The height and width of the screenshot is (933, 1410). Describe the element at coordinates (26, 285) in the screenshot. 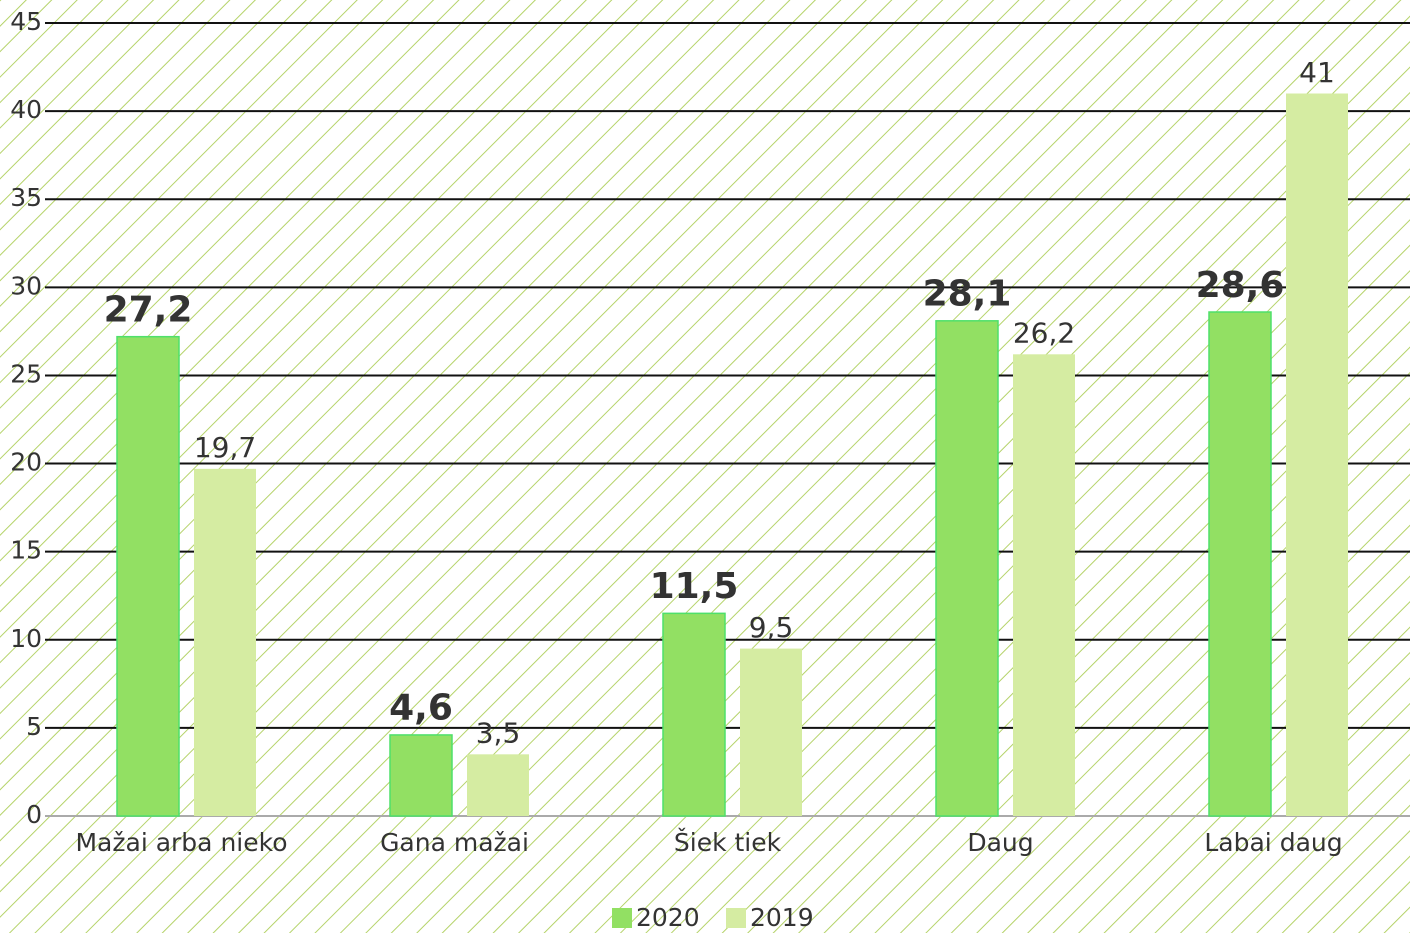

I see `y-tick-label: 30` at that location.